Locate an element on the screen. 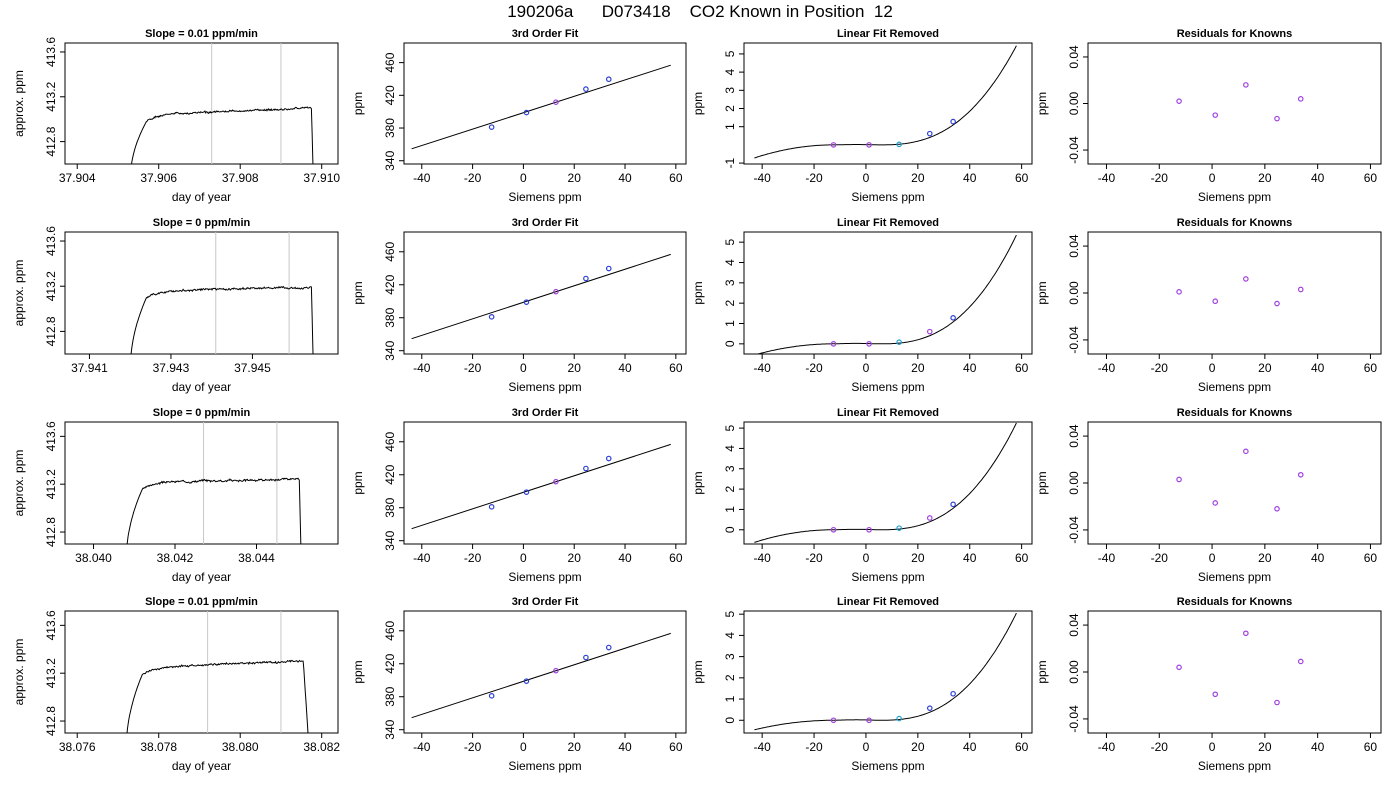  panel-title: Slope = 0.01 ppm/min is located at coordinates (201, 34).